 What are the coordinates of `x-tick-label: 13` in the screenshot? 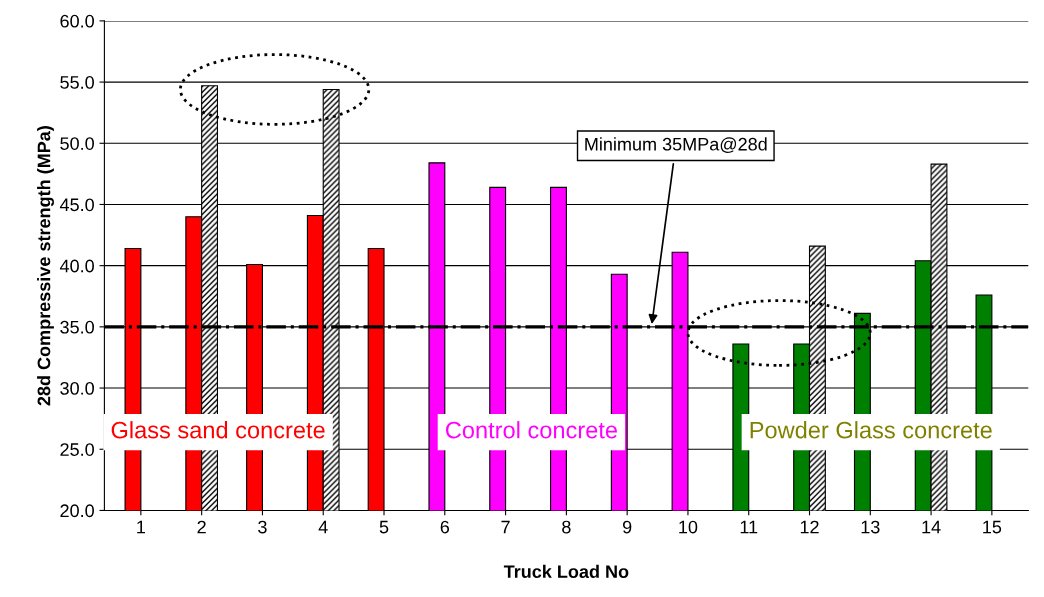 It's located at (870, 527).